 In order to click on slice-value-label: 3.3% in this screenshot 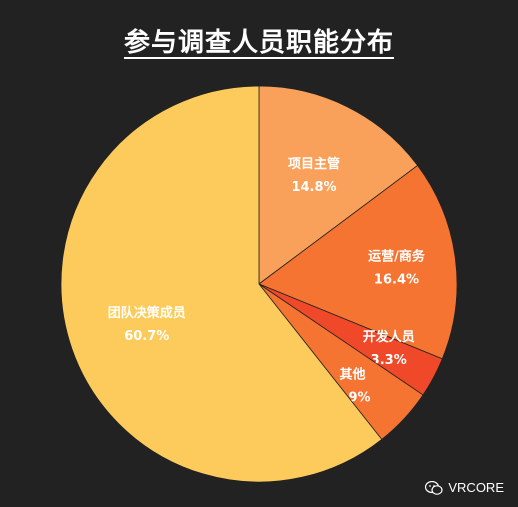, I will do `click(389, 360)`.